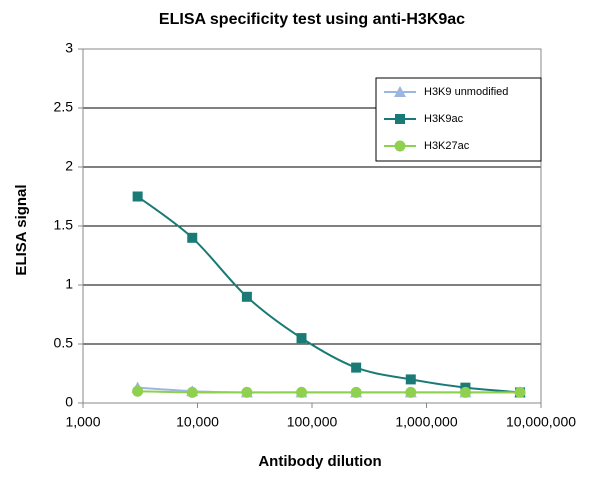  I want to click on chart-title: ELISA specificity test using anti-H3K9ac, so click(312, 19).